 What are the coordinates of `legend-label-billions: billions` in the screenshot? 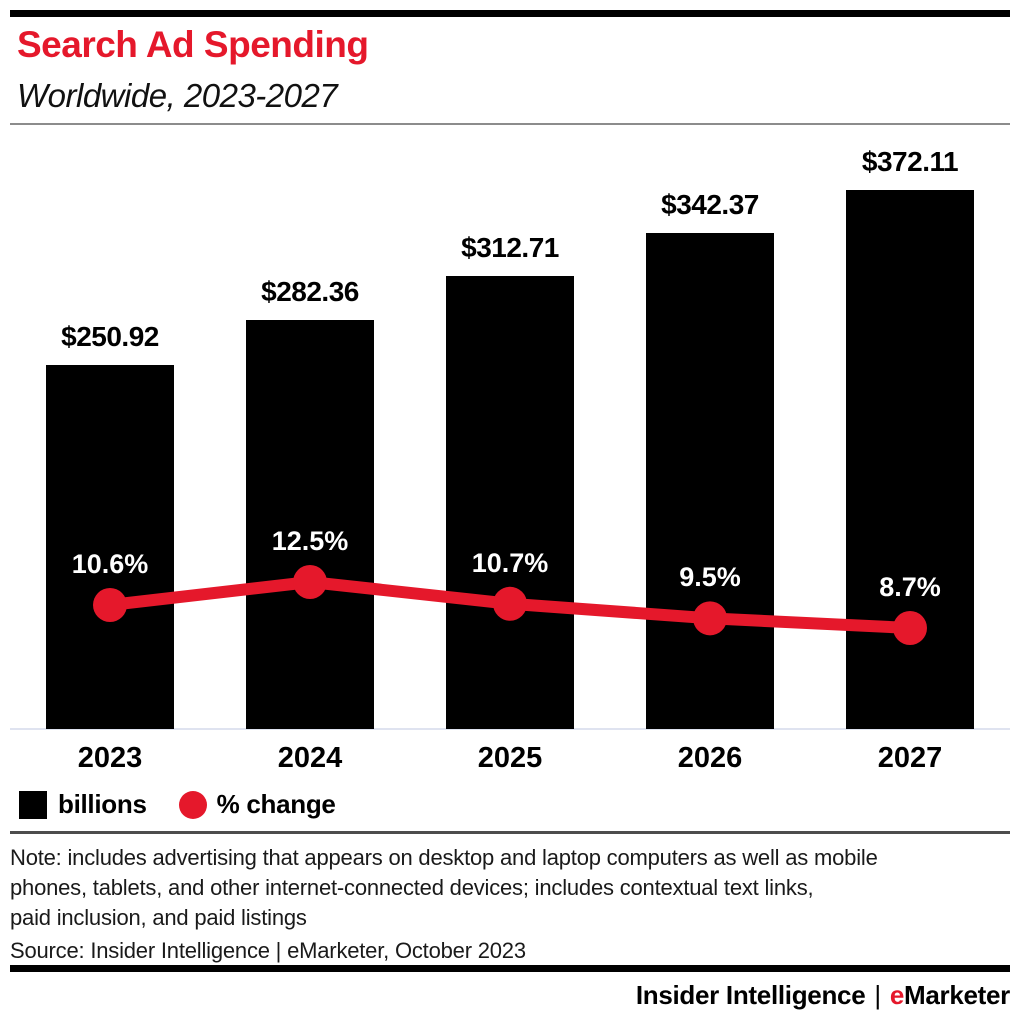 It's located at (102, 804).